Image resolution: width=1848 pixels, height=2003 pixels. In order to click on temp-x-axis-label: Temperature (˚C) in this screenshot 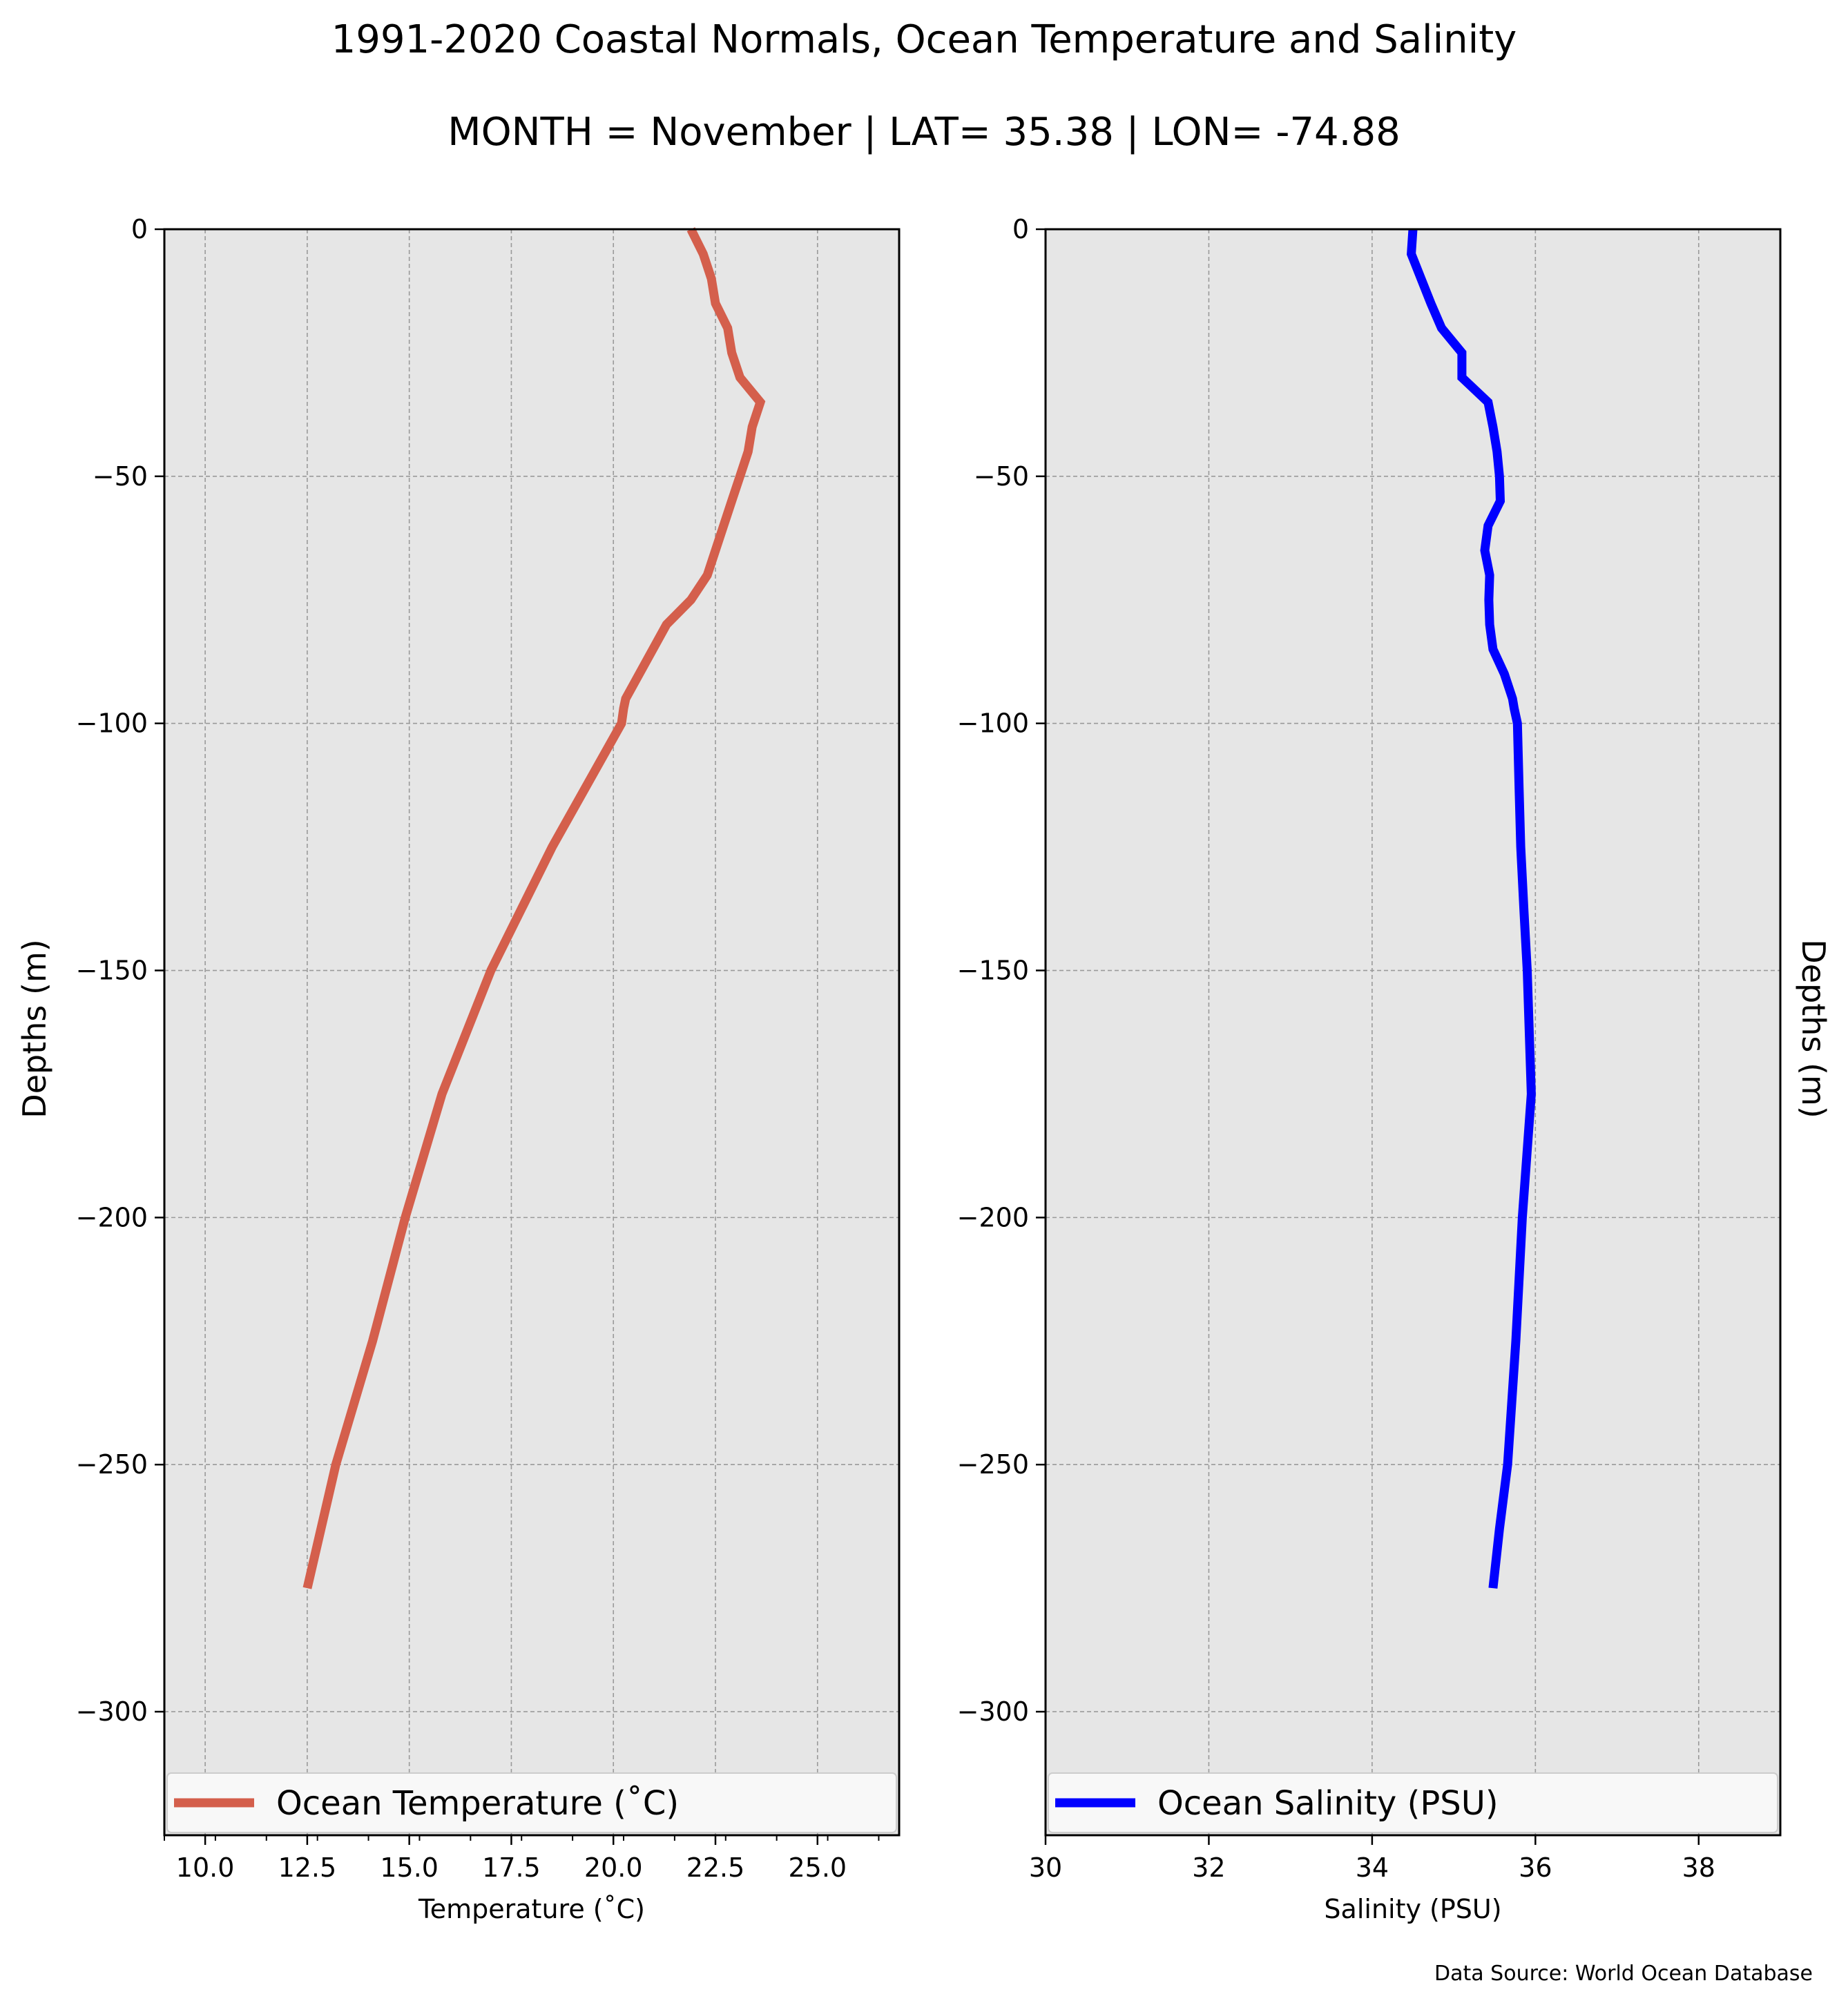, I will do `click(531, 1909)`.